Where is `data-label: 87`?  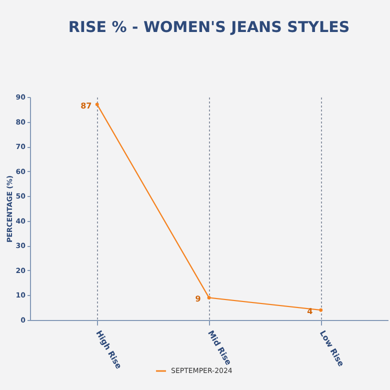
data-label: 87 is located at coordinates (86, 105).